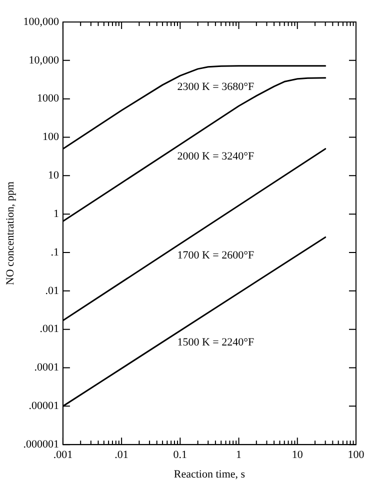 This screenshot has width=370, height=487. What do you see at coordinates (215, 87) in the screenshot?
I see `series-label: 2300 K = 3680°F` at bounding box center [215, 87].